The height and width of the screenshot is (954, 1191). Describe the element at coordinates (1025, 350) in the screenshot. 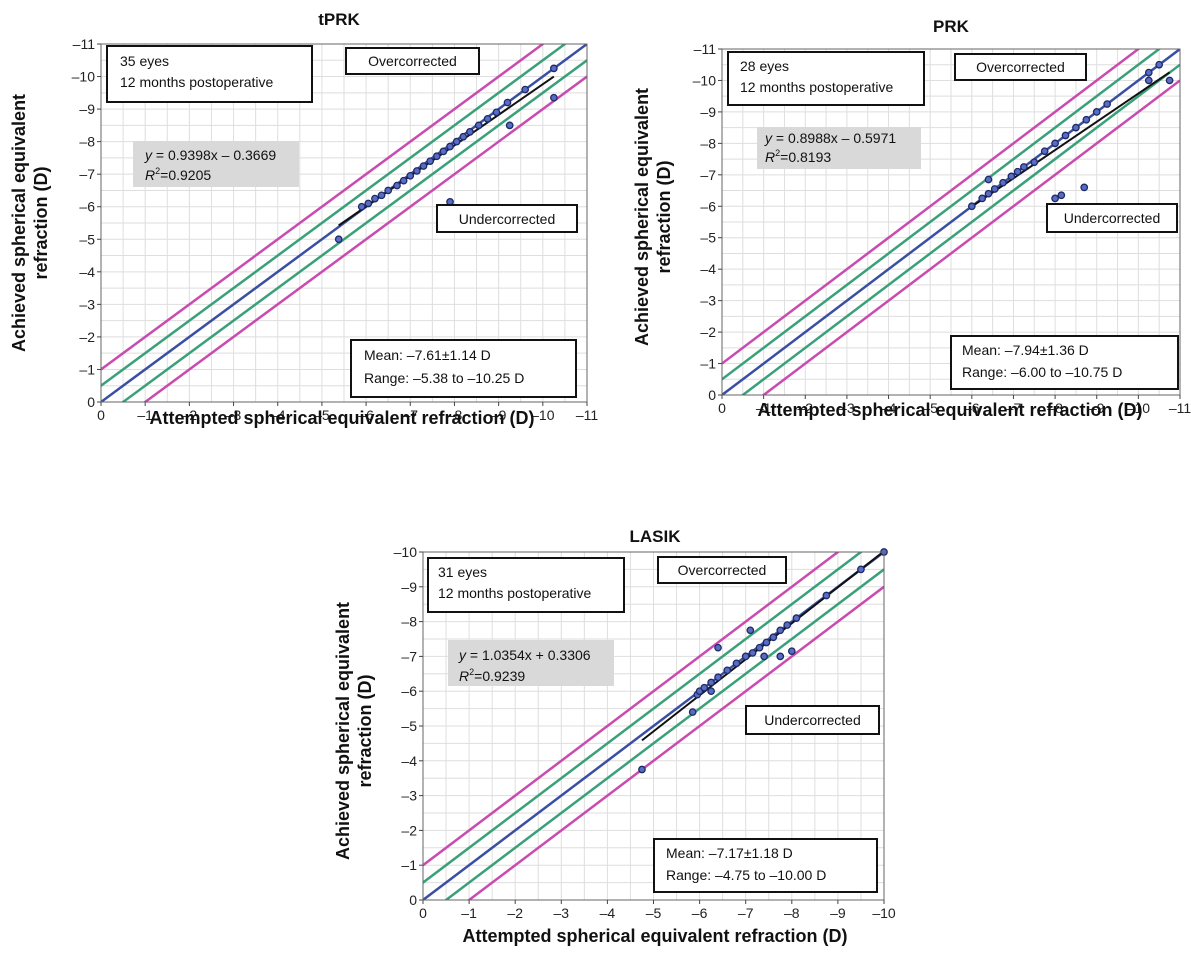

I see `mean-text: Mean: –7.94±1.36 D` at that location.